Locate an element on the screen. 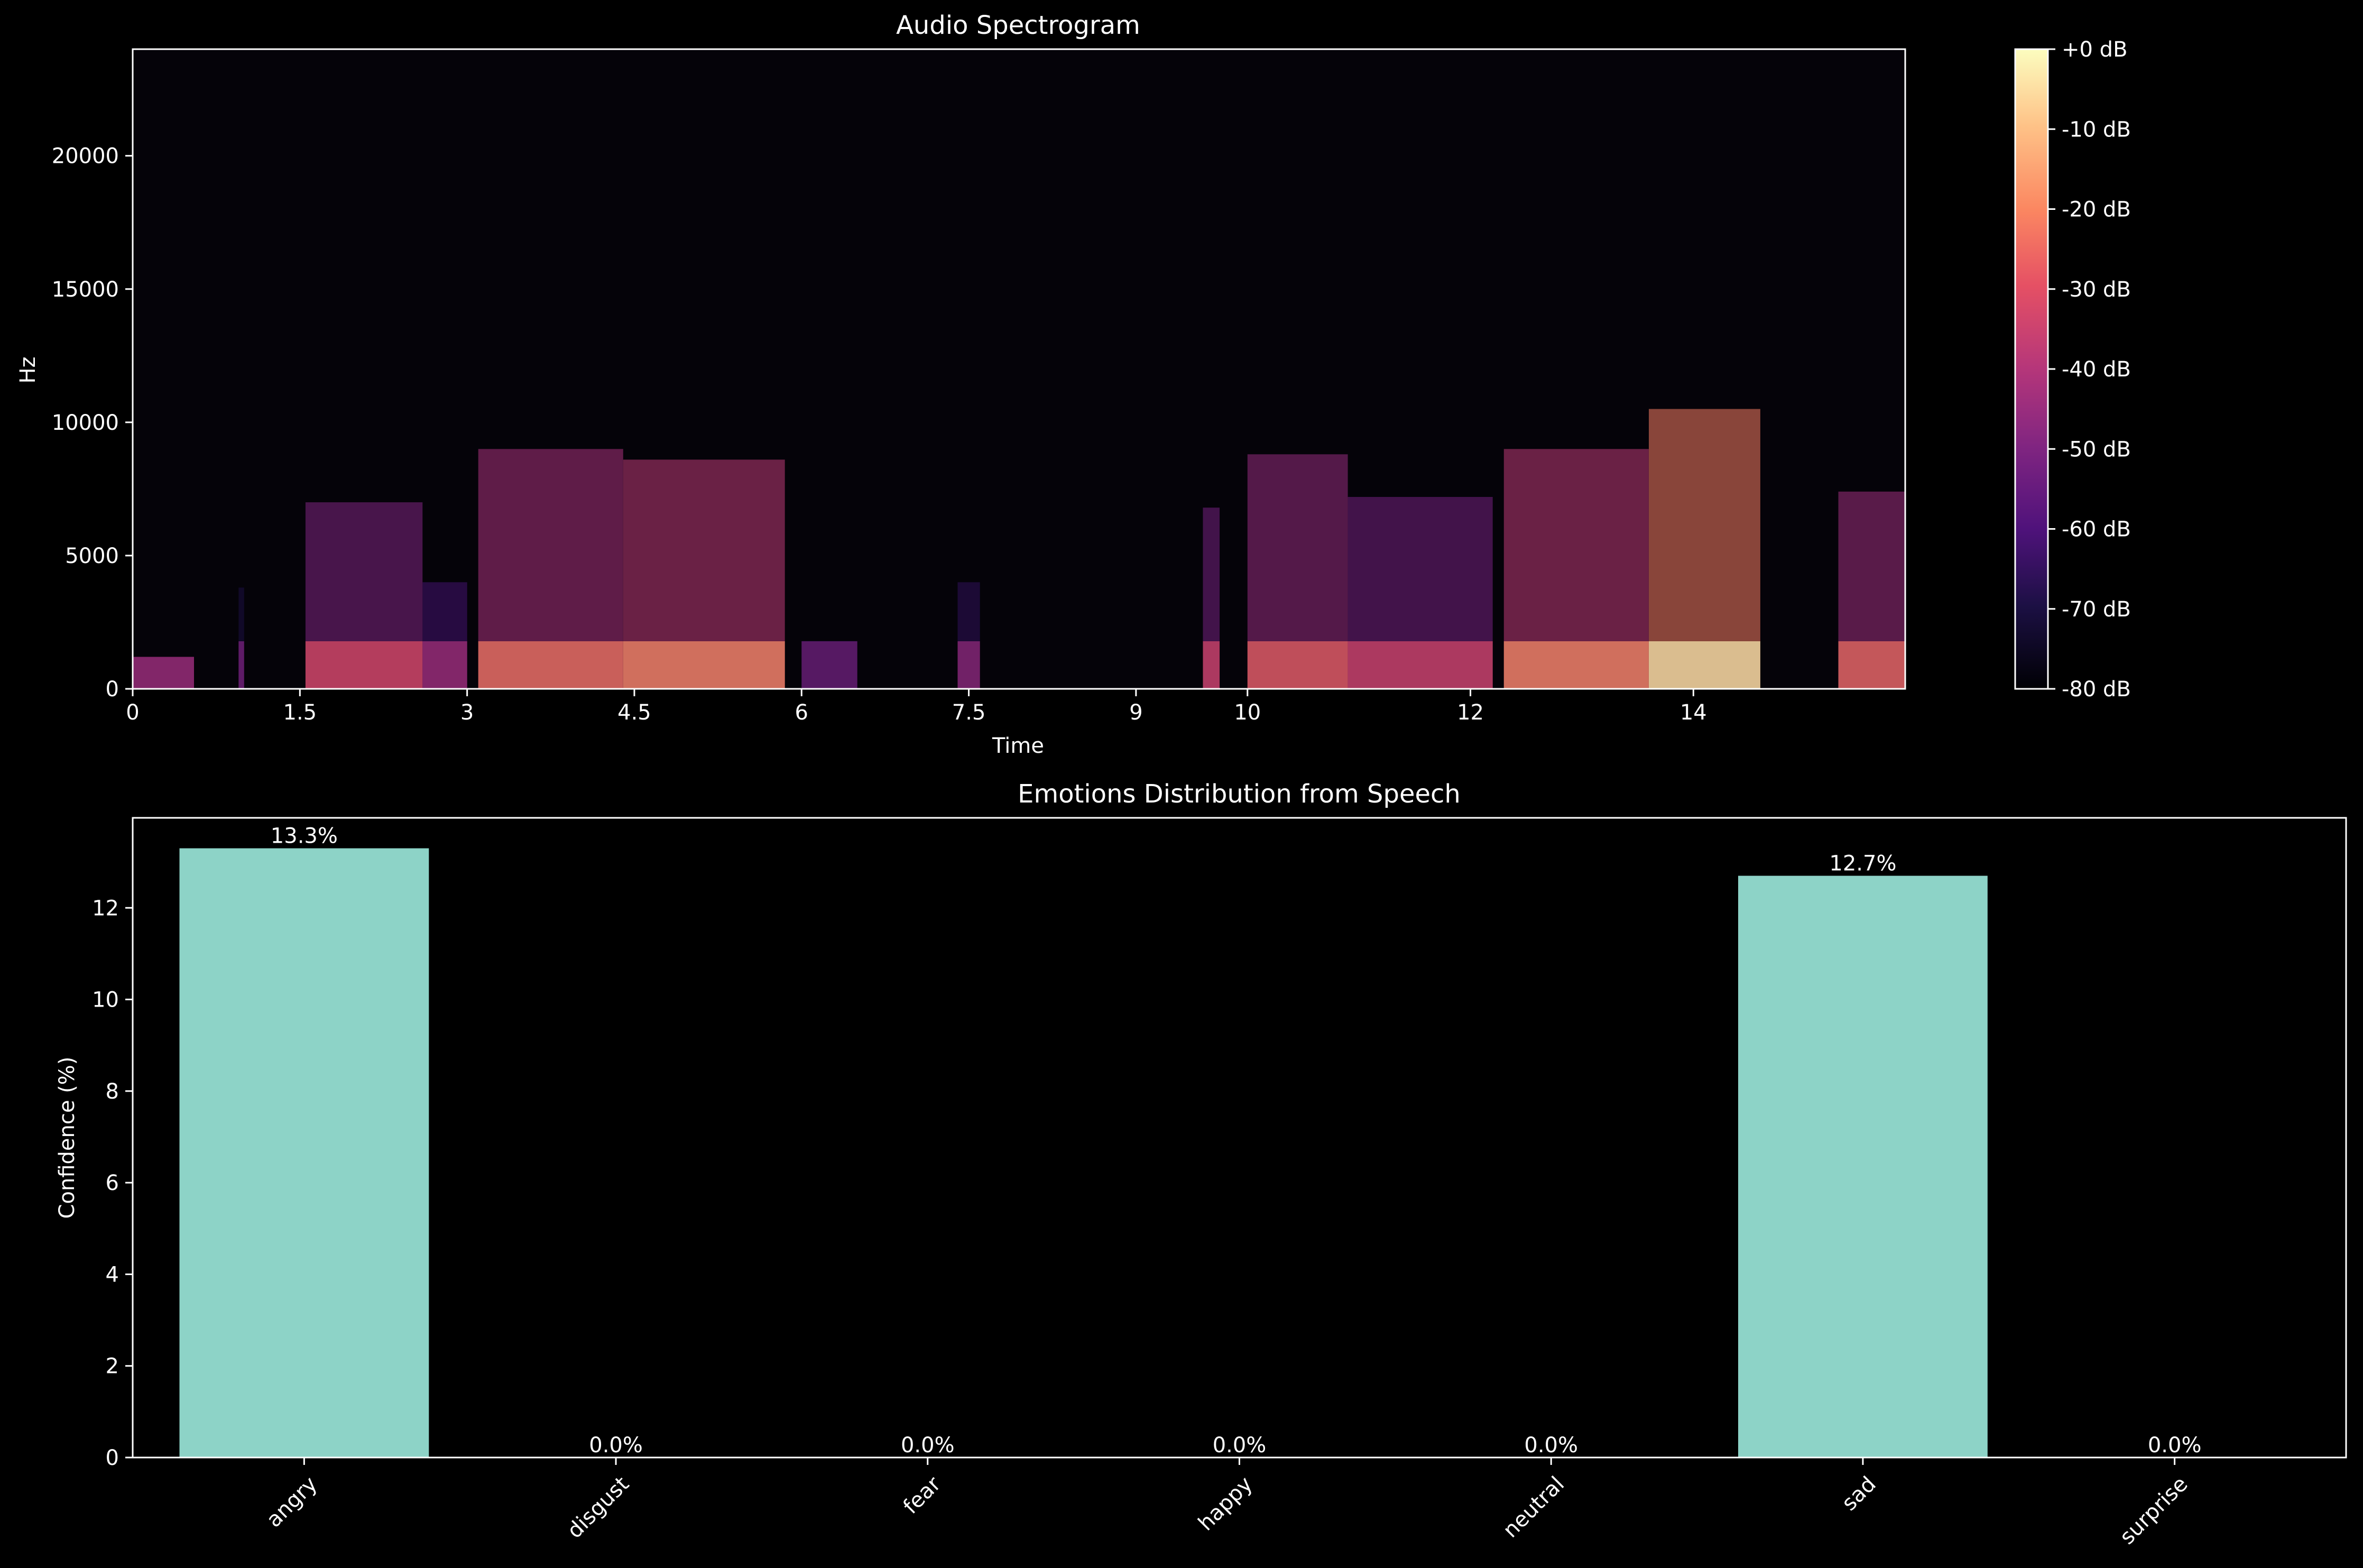  spectrogram-y-tick-label: 5000 is located at coordinates (92, 556).